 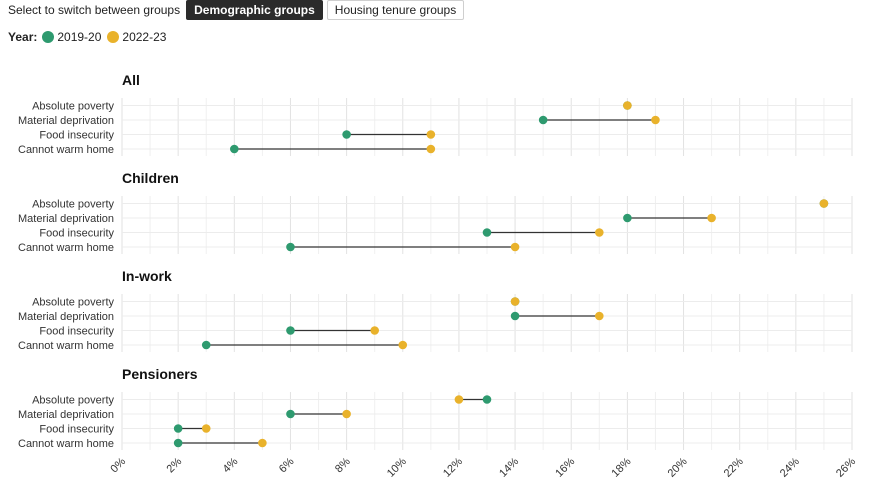 I want to click on legend-item-2022-23: 2022-23, so click(x=136, y=37).